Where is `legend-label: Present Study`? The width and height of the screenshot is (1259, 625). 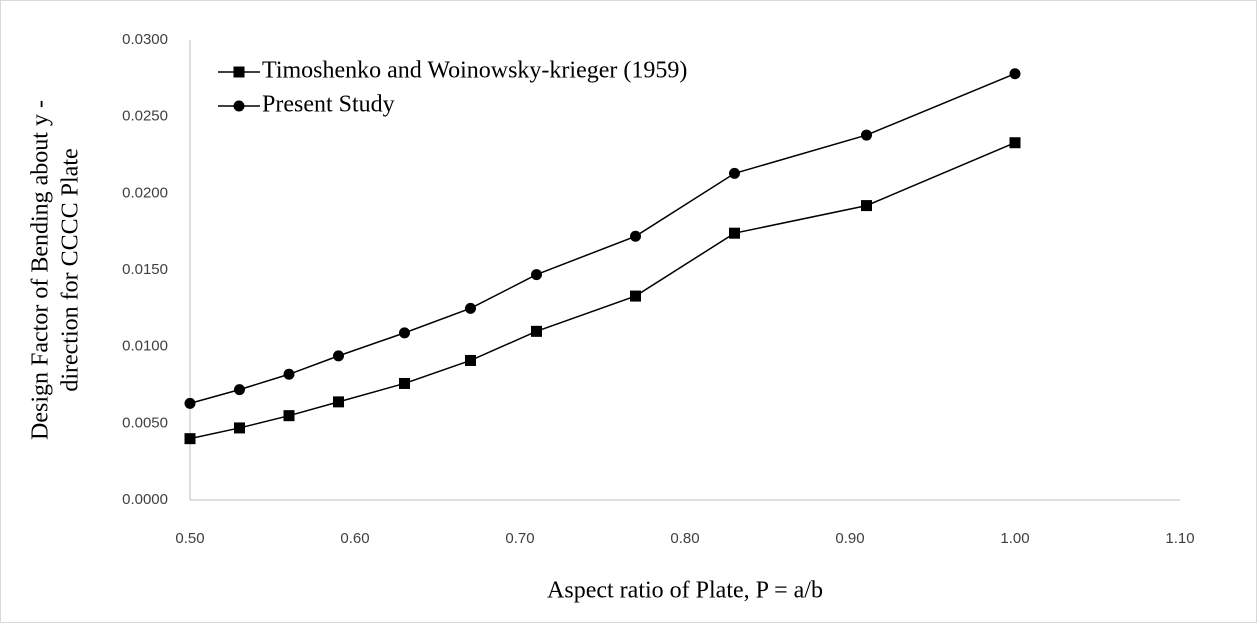 legend-label: Present Study is located at coordinates (328, 105).